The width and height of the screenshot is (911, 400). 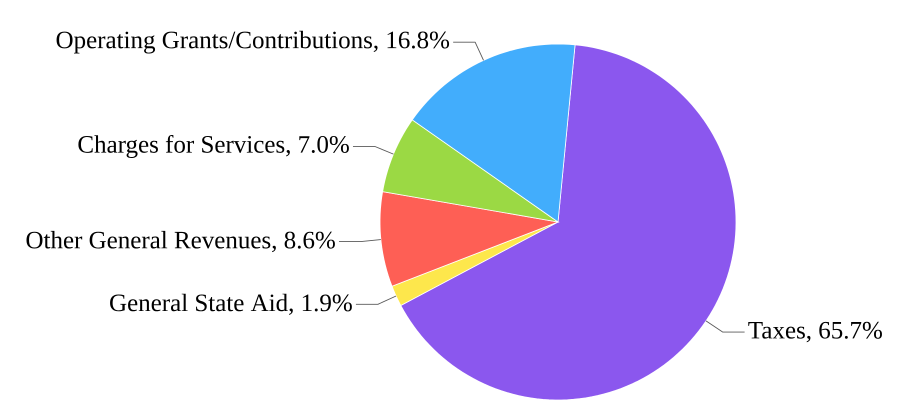 What do you see at coordinates (214, 42) in the screenshot?
I see `slice-label: Operating Grants/Contributions` at bounding box center [214, 42].